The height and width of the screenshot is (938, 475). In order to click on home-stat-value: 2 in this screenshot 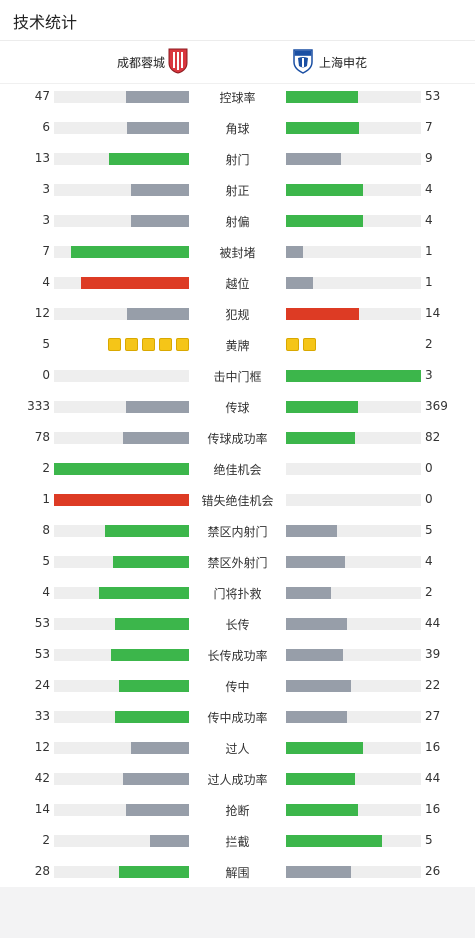, I will do `click(46, 468)`.